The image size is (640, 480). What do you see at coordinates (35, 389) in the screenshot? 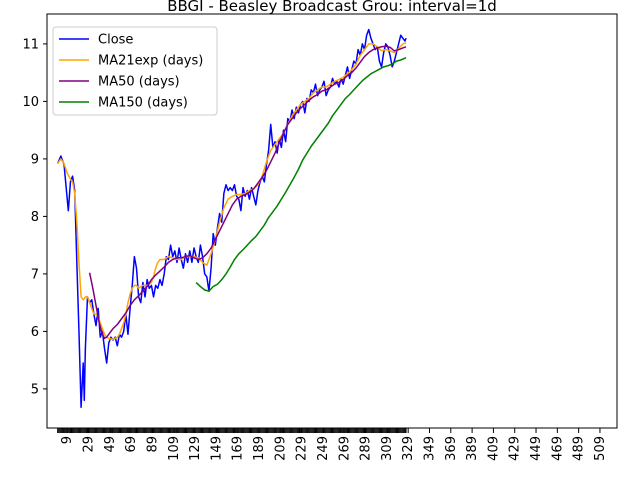
I see `y-tick-label: 5` at bounding box center [35, 389].